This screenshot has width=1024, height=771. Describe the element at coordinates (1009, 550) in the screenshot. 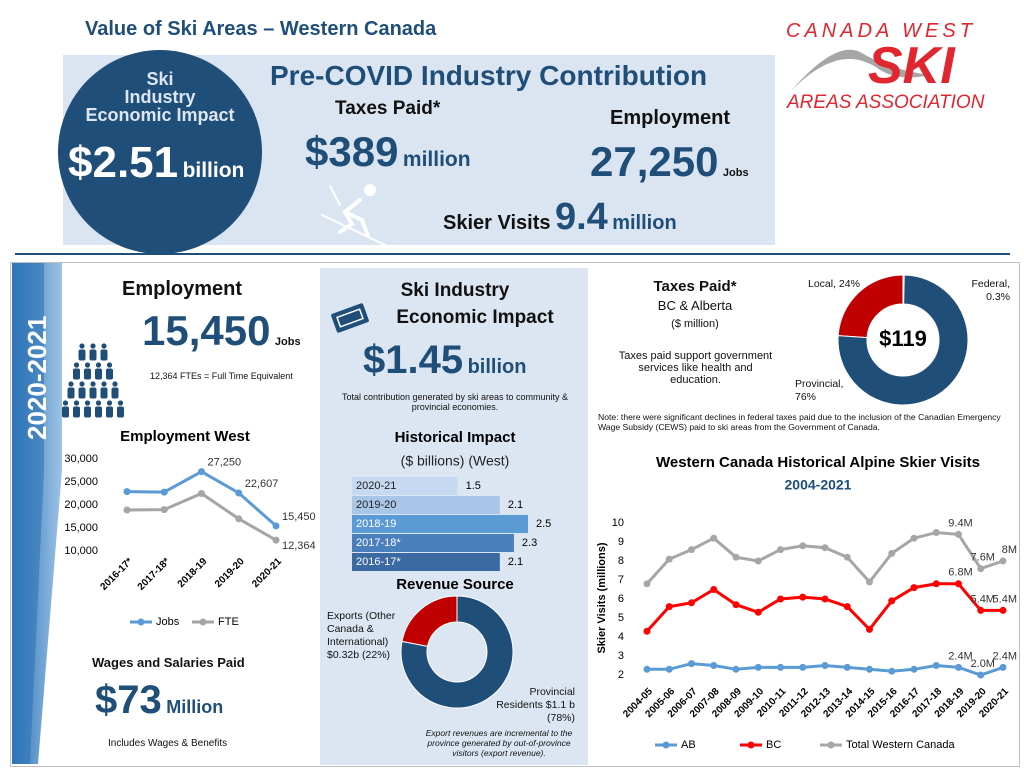

I see `data-label: 8M` at that location.